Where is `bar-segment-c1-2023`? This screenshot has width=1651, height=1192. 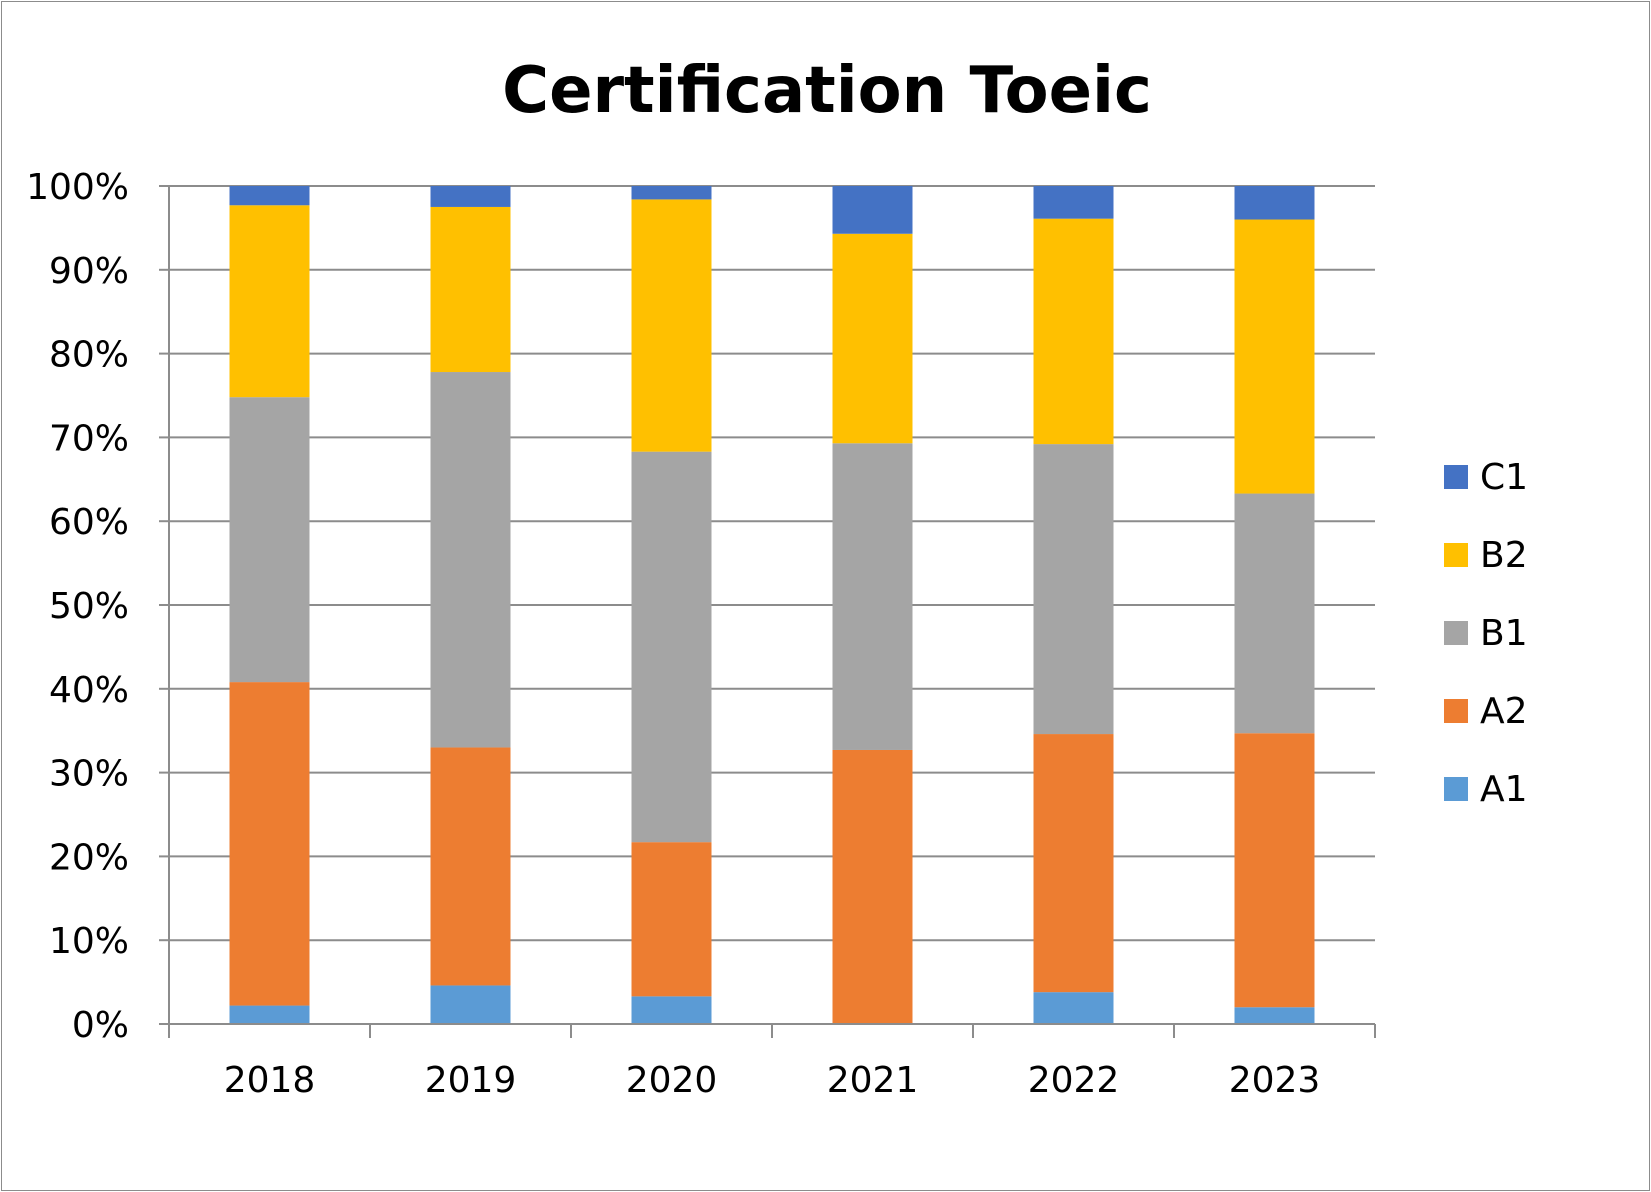
bar-segment-c1-2023 is located at coordinates (1274, 203).